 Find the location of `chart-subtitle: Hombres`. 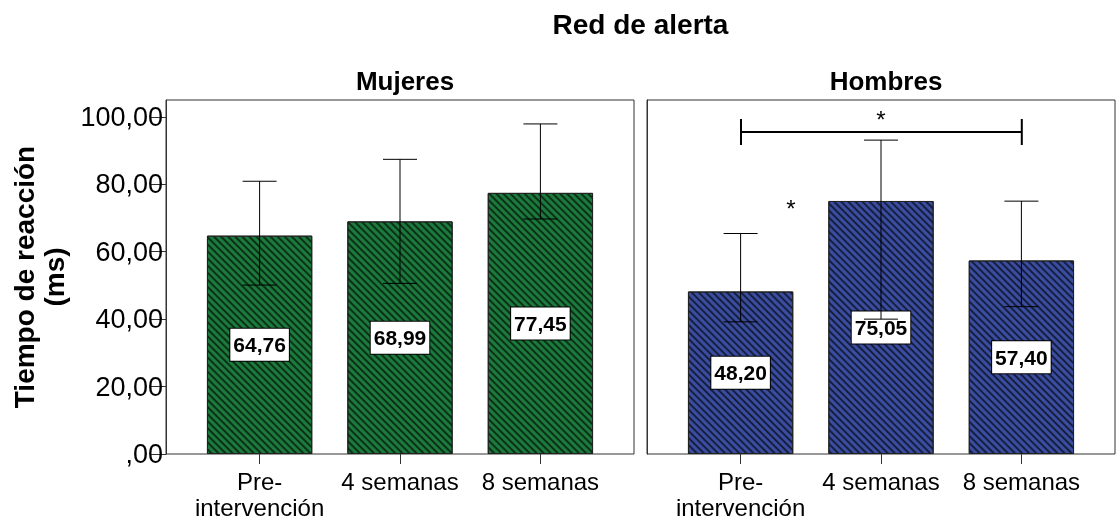

chart-subtitle: Hombres is located at coordinates (886, 81).